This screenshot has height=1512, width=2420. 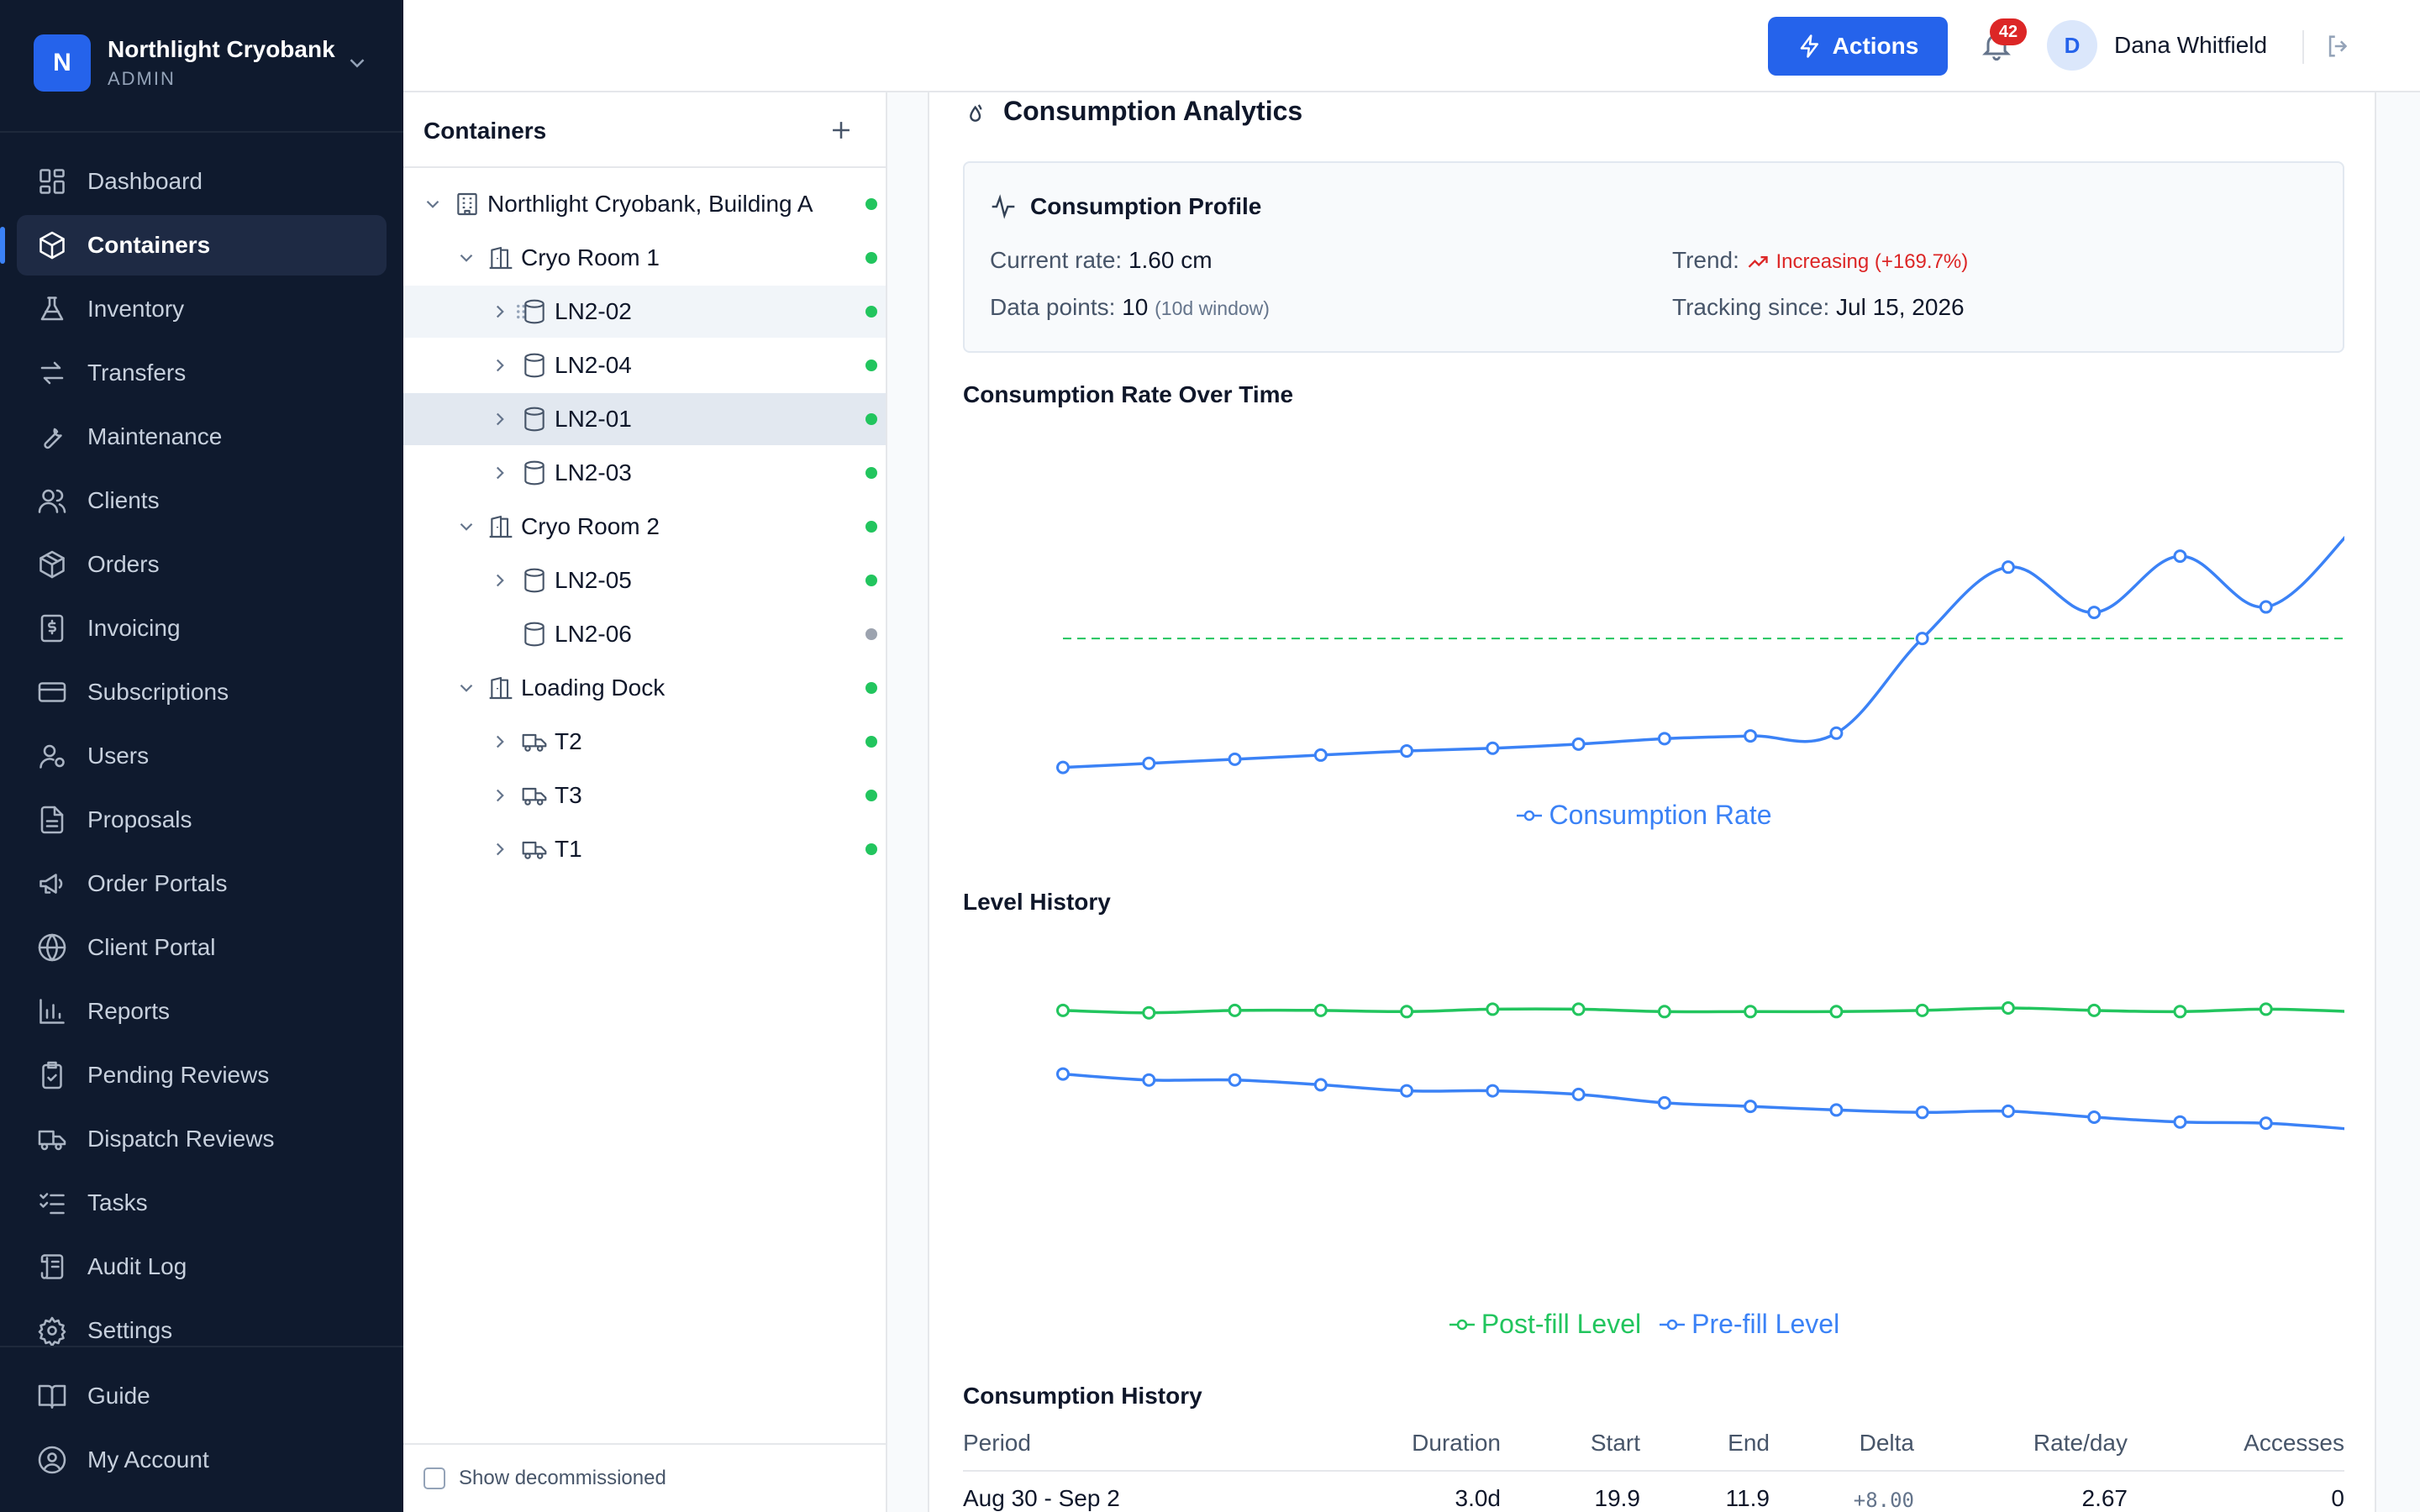 What do you see at coordinates (1749, 1324) in the screenshot?
I see `legend-item: Pre-fill Level` at bounding box center [1749, 1324].